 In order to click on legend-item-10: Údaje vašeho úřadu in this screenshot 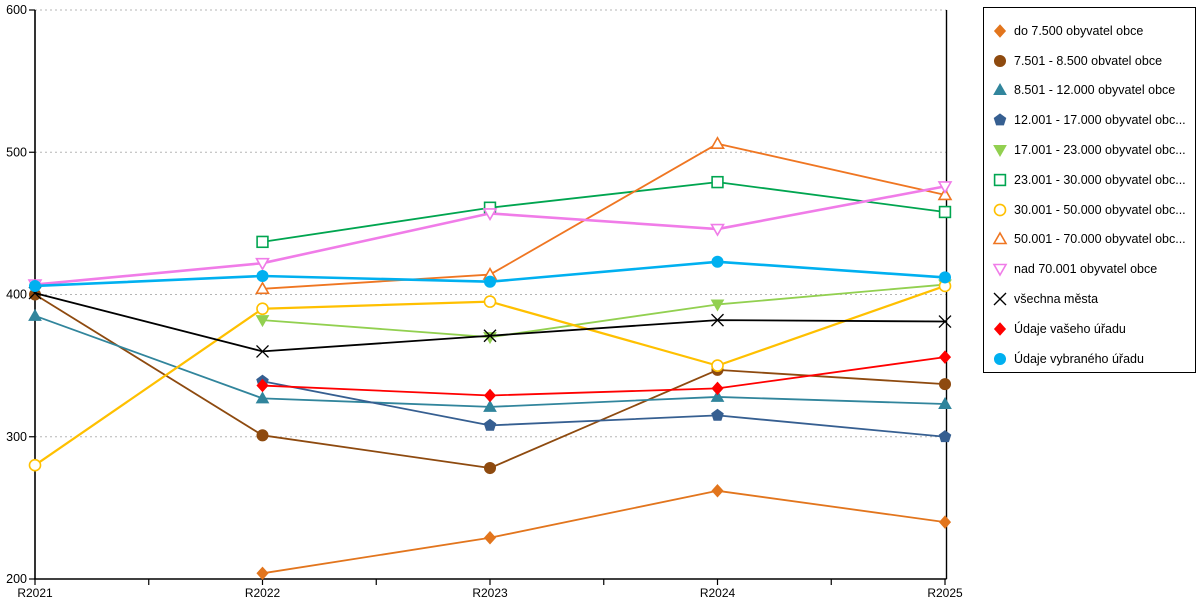, I will do `click(1090, 329)`.